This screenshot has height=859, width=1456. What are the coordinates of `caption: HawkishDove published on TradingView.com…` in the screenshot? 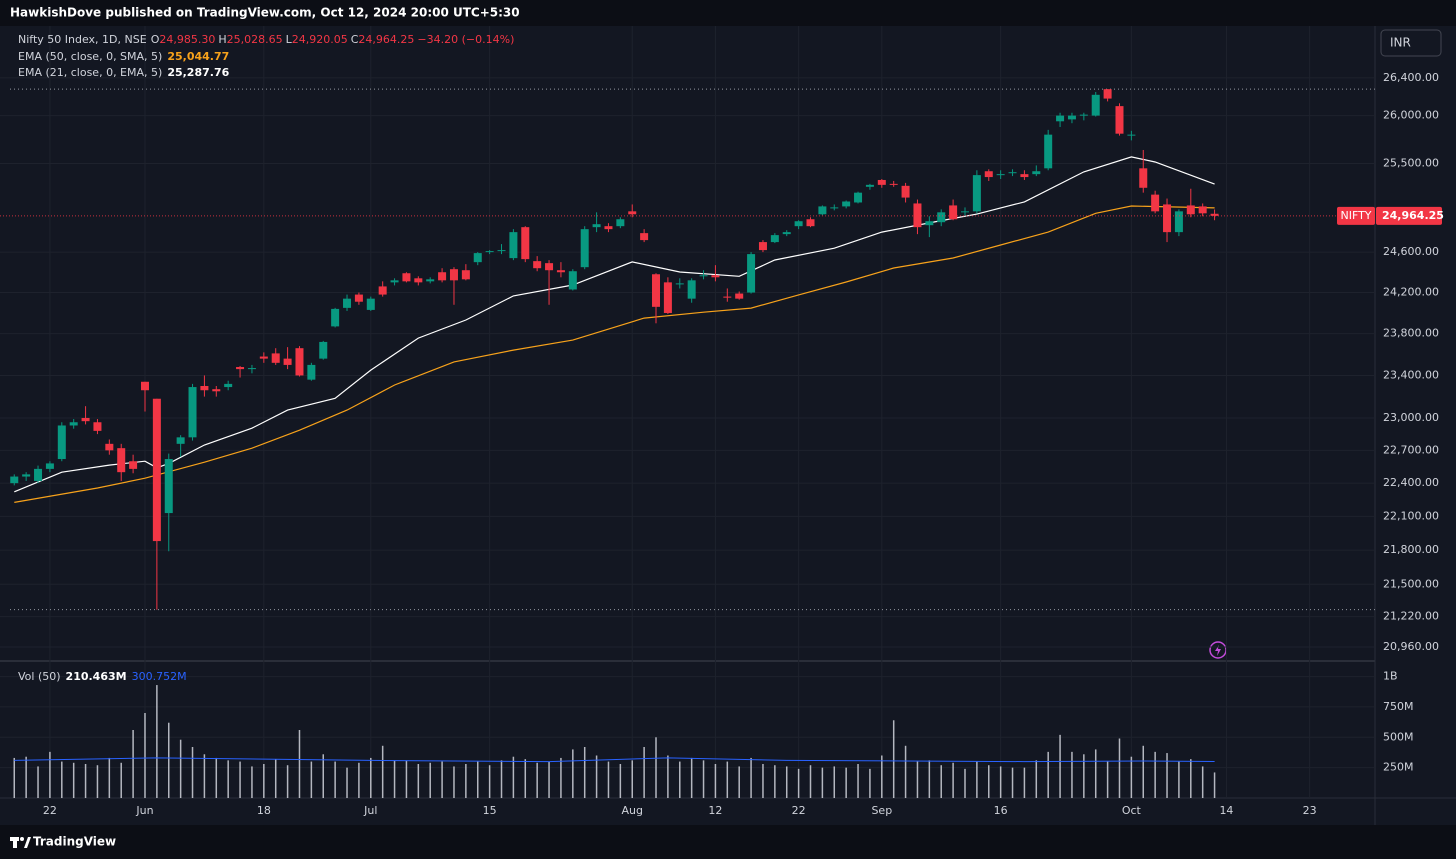 It's located at (265, 13).